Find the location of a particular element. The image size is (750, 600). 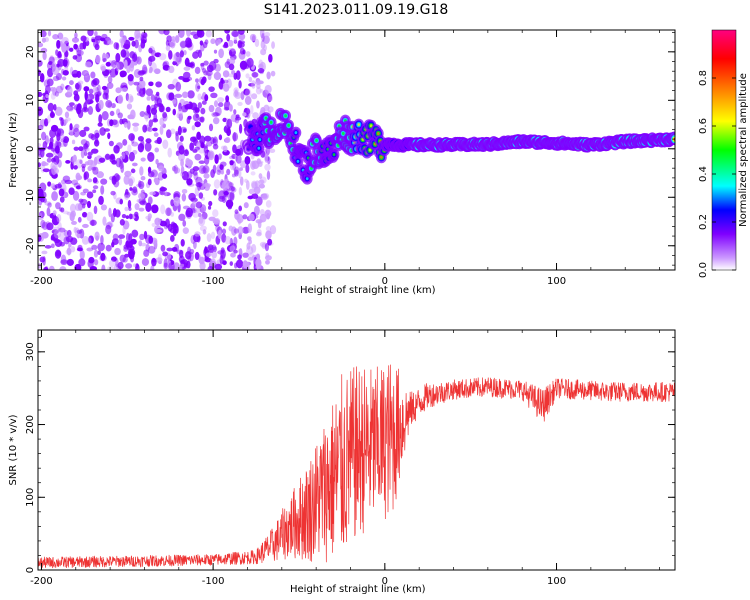

snr-y-tick-label: 0 is located at coordinates (30, 570).